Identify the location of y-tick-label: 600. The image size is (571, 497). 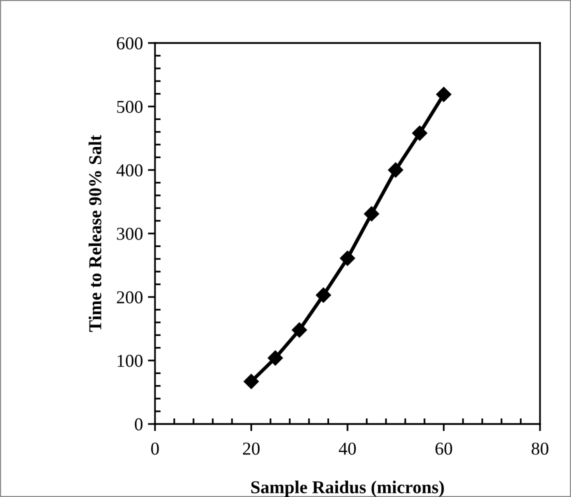
(129, 43).